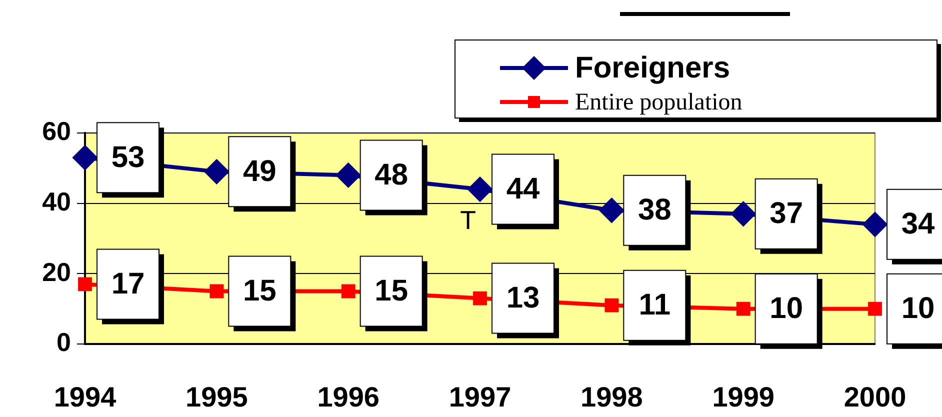  I want to click on x-tick-label: 1997, so click(480, 397).